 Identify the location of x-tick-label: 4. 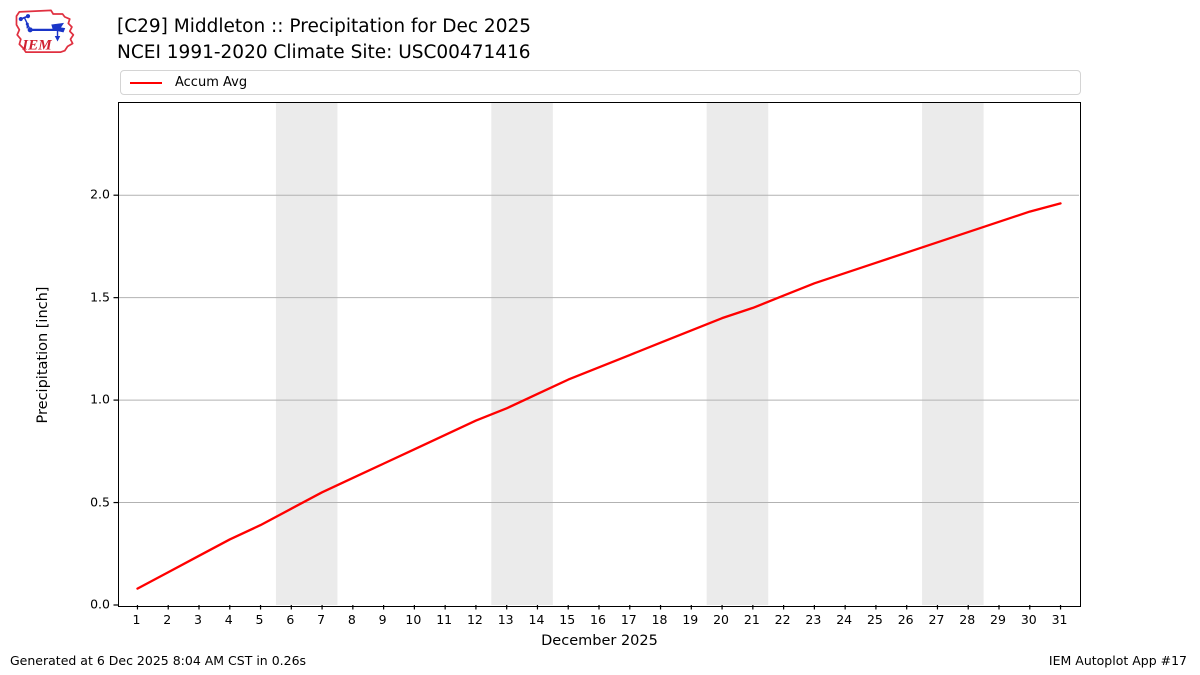
(228, 619).